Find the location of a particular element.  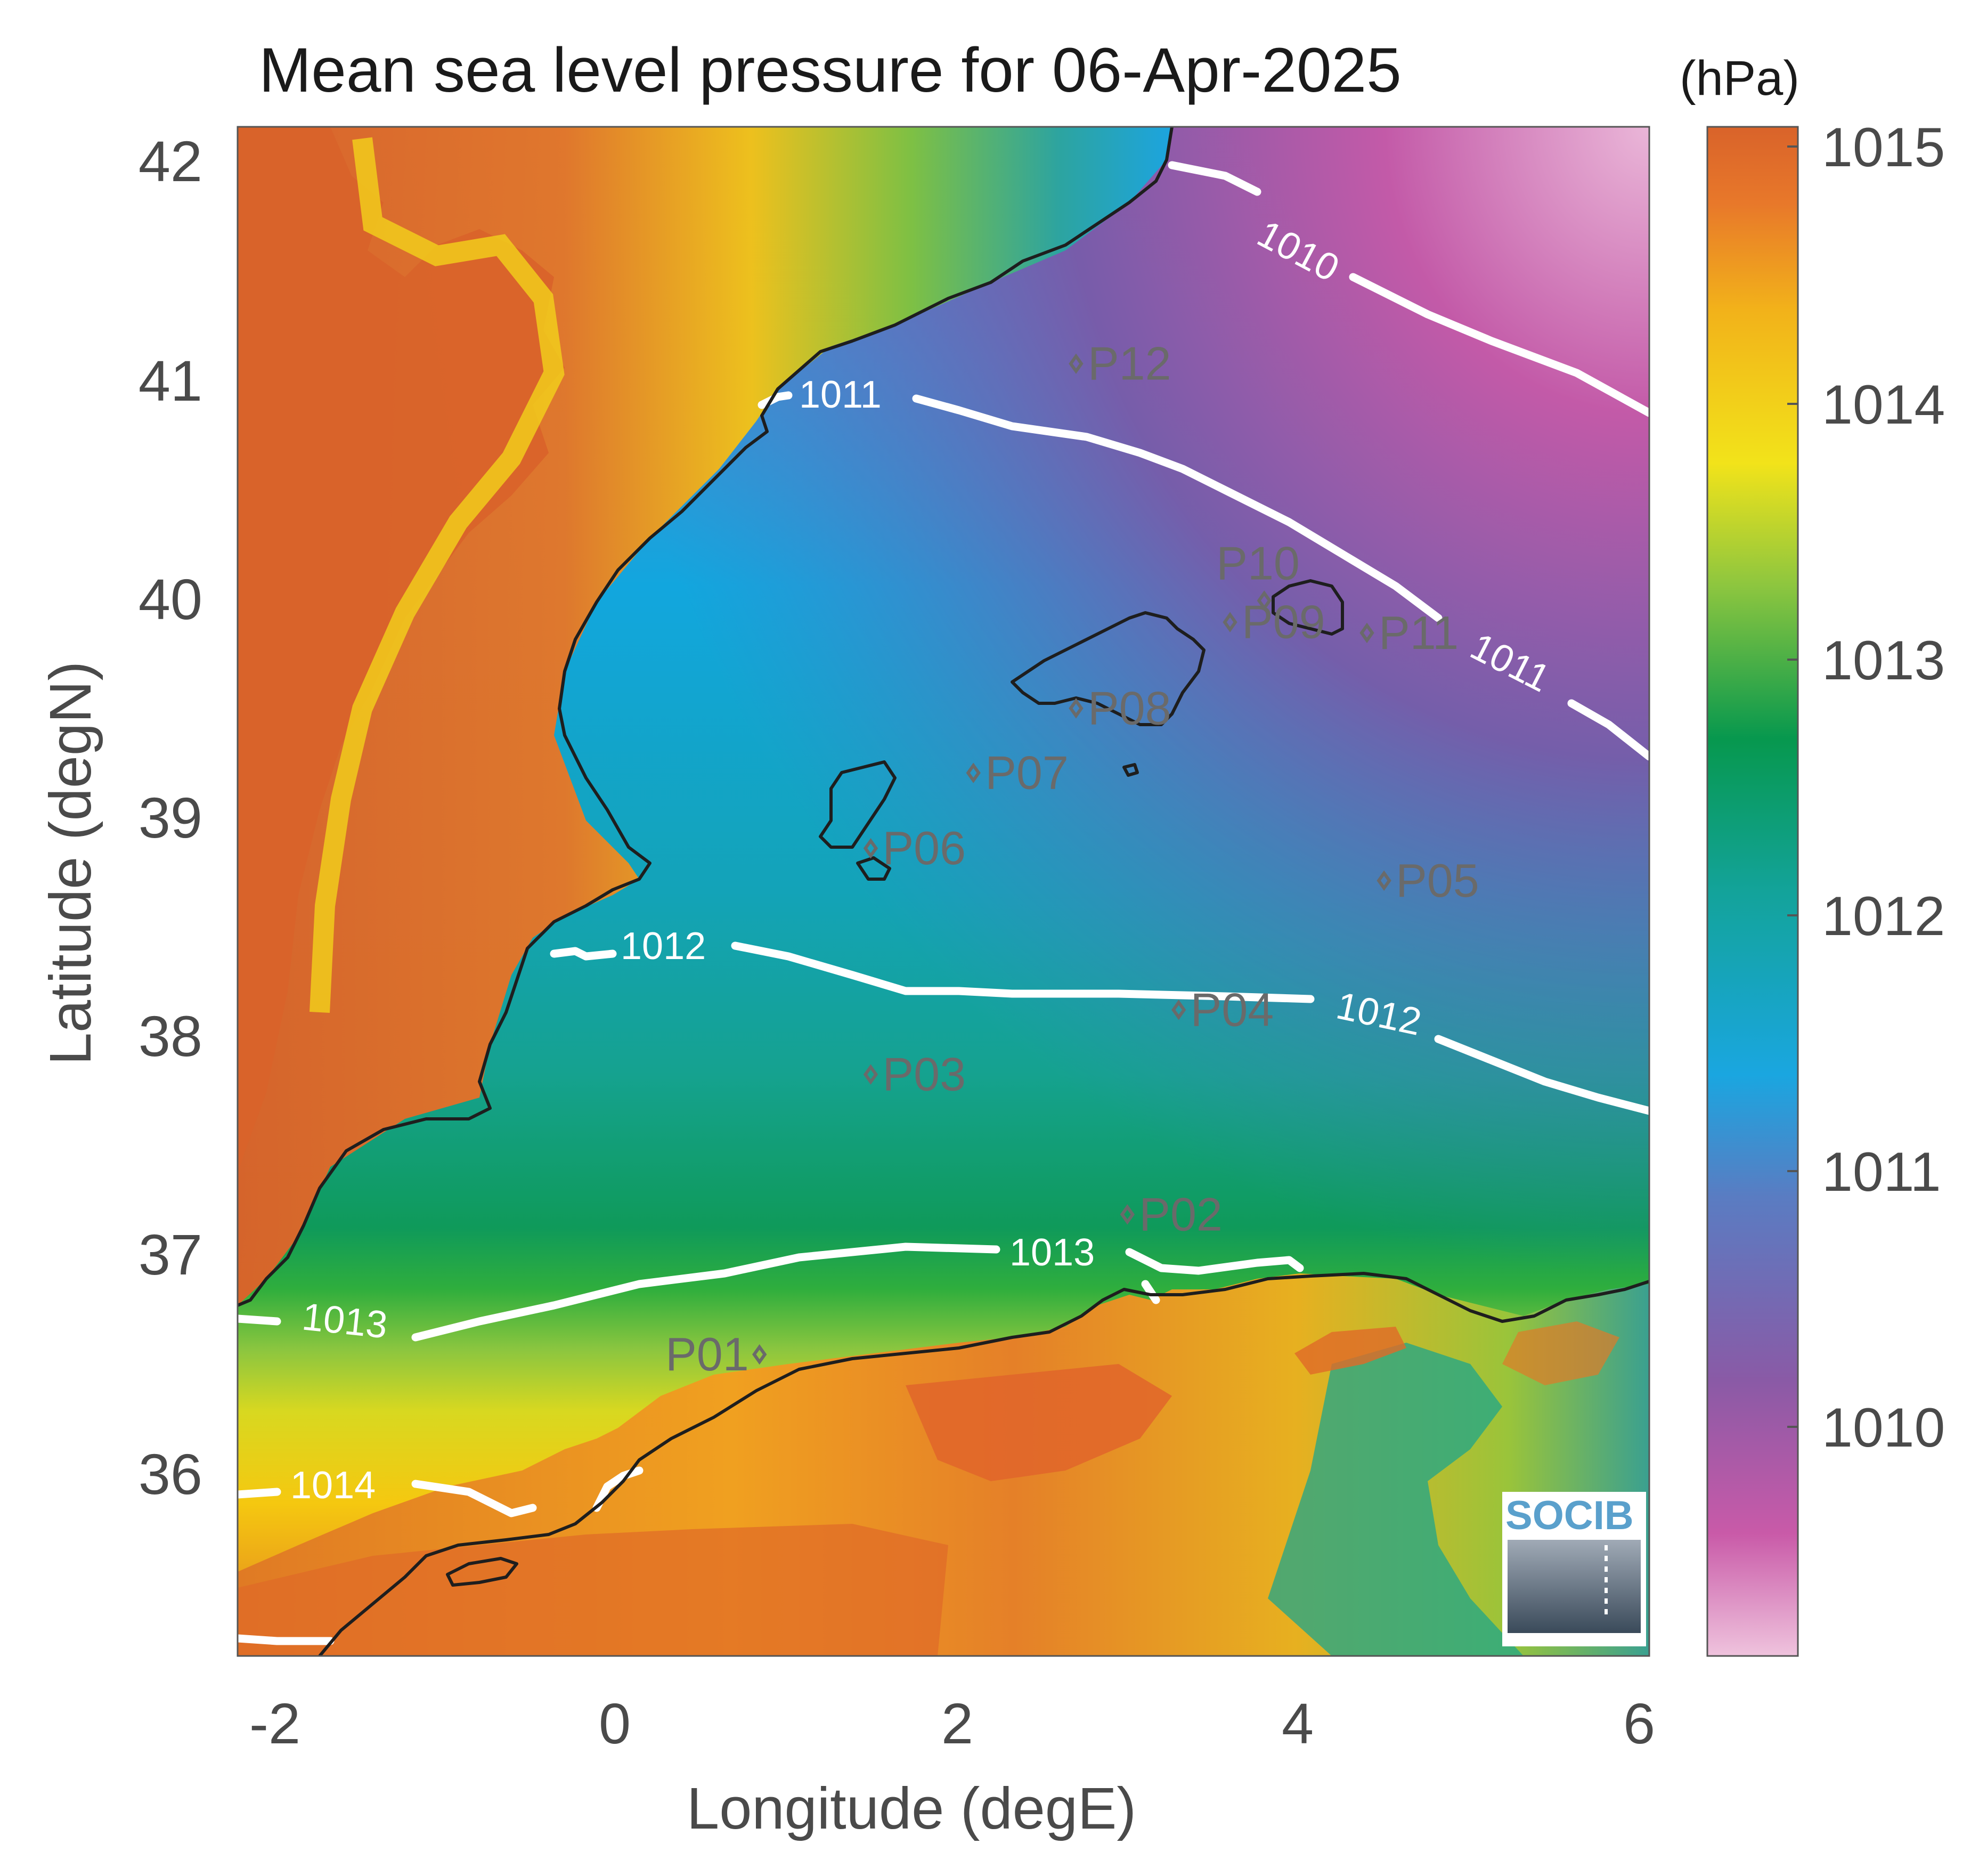

station-p09: P09 is located at coordinates (1274, 622).